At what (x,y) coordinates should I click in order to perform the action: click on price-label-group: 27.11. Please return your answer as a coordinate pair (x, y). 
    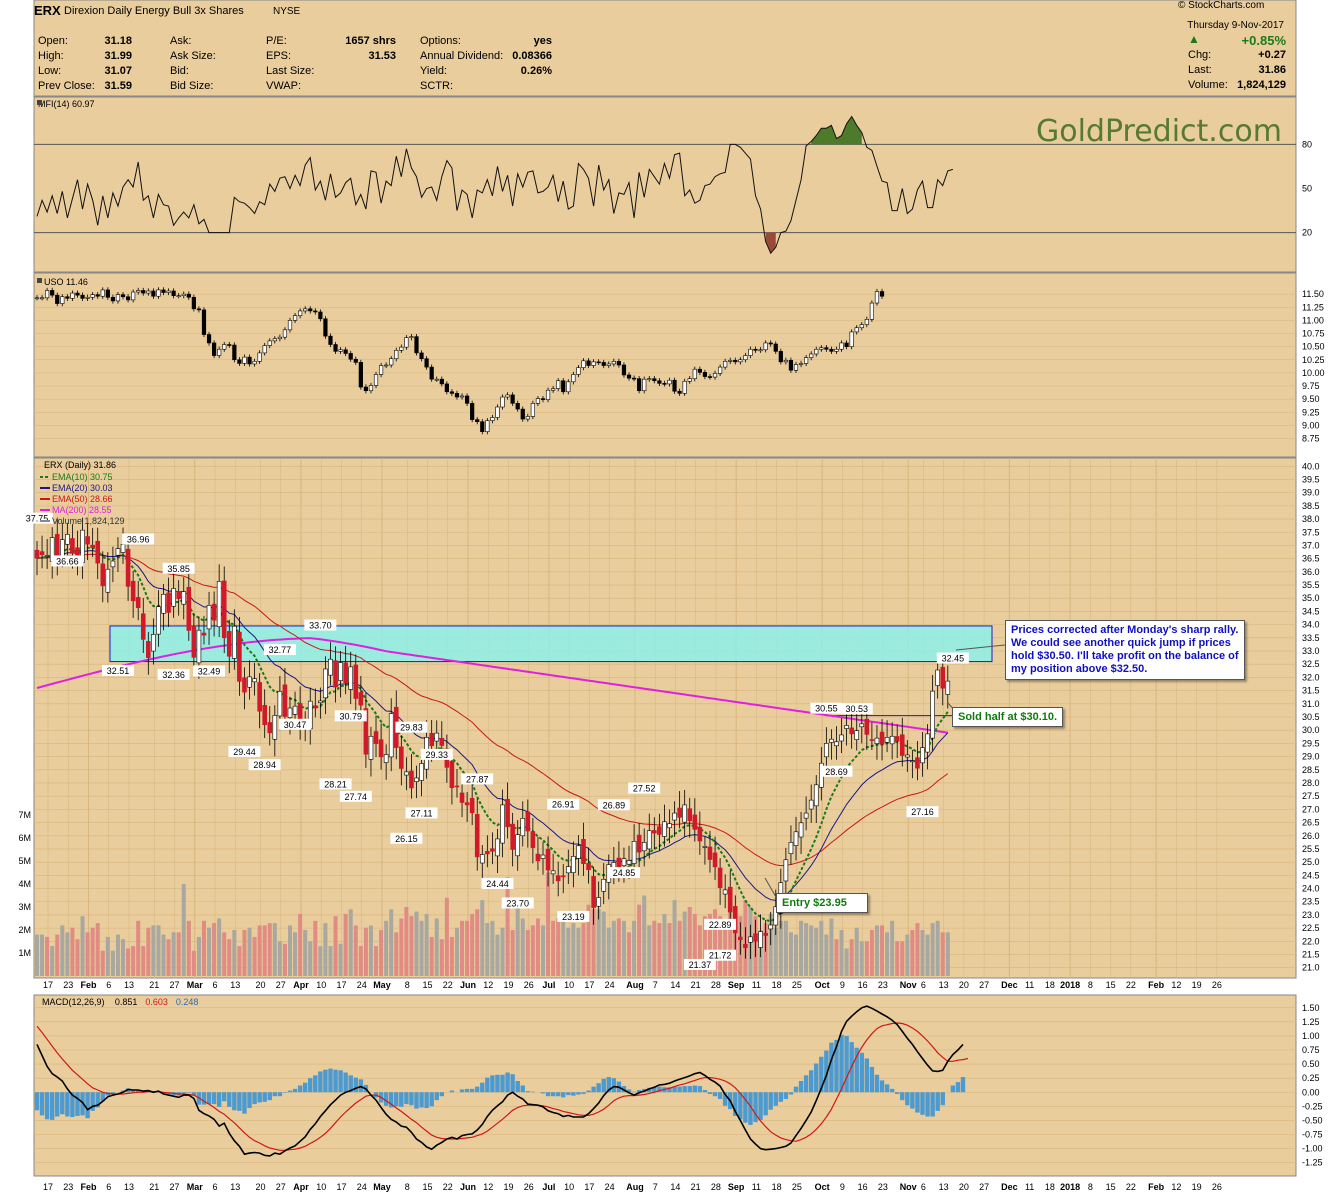
    Looking at the image, I should click on (421, 813).